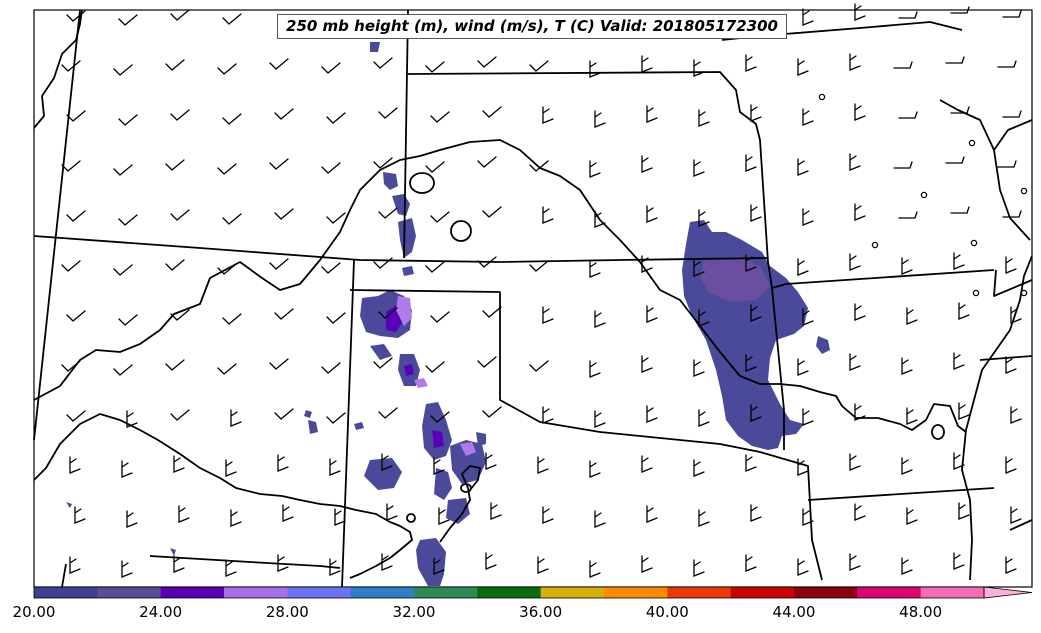 The height and width of the screenshot is (633, 1041). Describe the element at coordinates (348, 423) in the screenshot. I see `boundary-nm-west` at that location.